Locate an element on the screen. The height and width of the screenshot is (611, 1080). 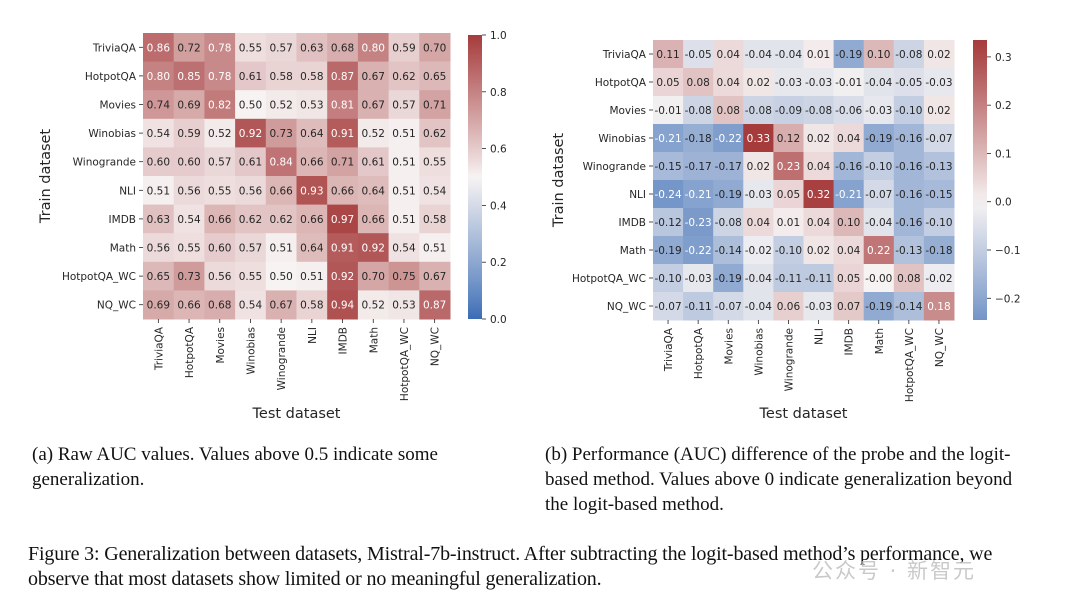
y-tick-label: Winogrande is located at coordinates (104, 163).